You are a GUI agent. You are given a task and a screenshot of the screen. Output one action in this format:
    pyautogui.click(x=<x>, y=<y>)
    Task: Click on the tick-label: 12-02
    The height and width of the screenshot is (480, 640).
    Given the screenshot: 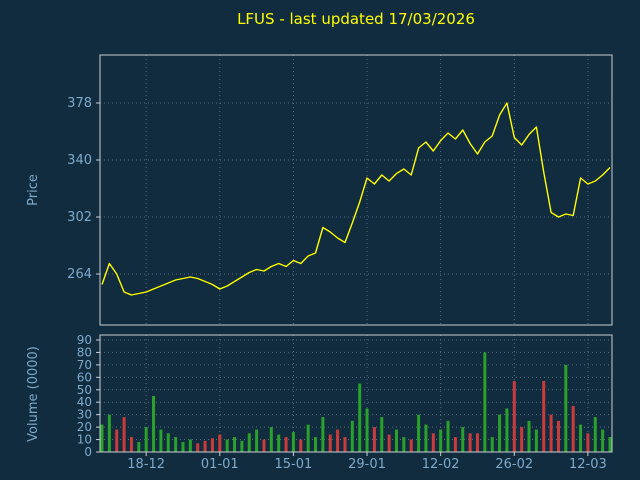 What is the action you would take?
    pyautogui.click(x=441, y=464)
    